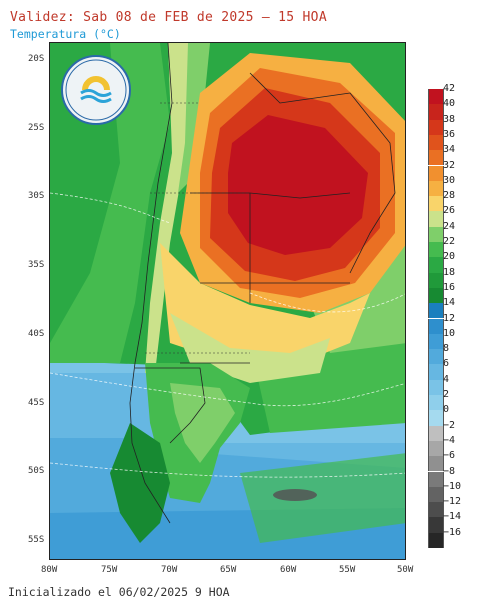 The width and height of the screenshot is (481, 599). Describe the element at coordinates (446, 394) in the screenshot. I see `colorbar-label: 2` at that location.